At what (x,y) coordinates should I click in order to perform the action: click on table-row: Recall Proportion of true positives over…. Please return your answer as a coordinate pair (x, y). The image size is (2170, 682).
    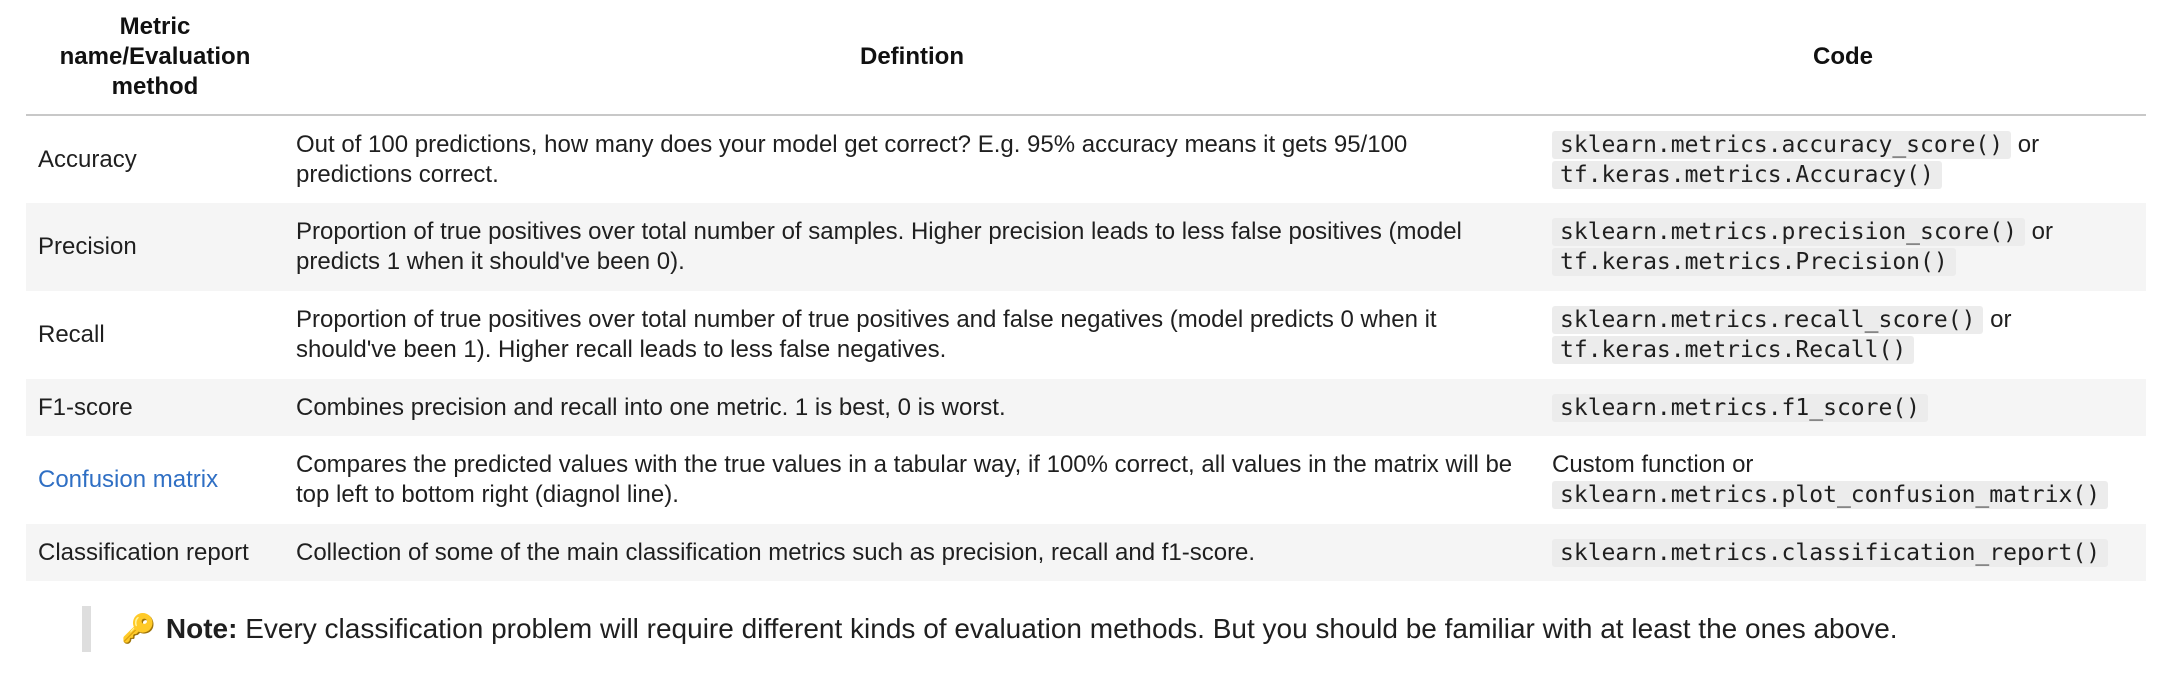
    Looking at the image, I should click on (1086, 335).